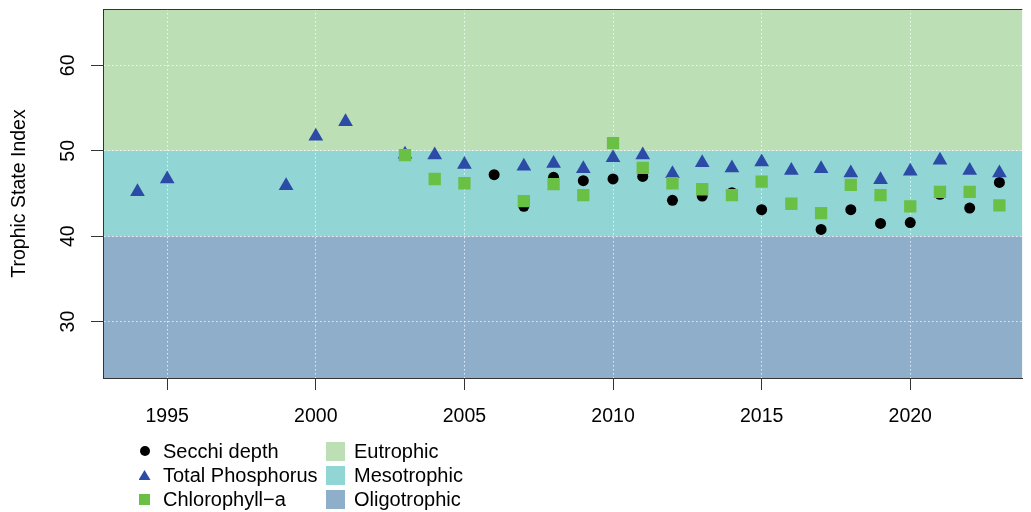  I want to click on y-axis-title: Trophic State Index, so click(18, 193).